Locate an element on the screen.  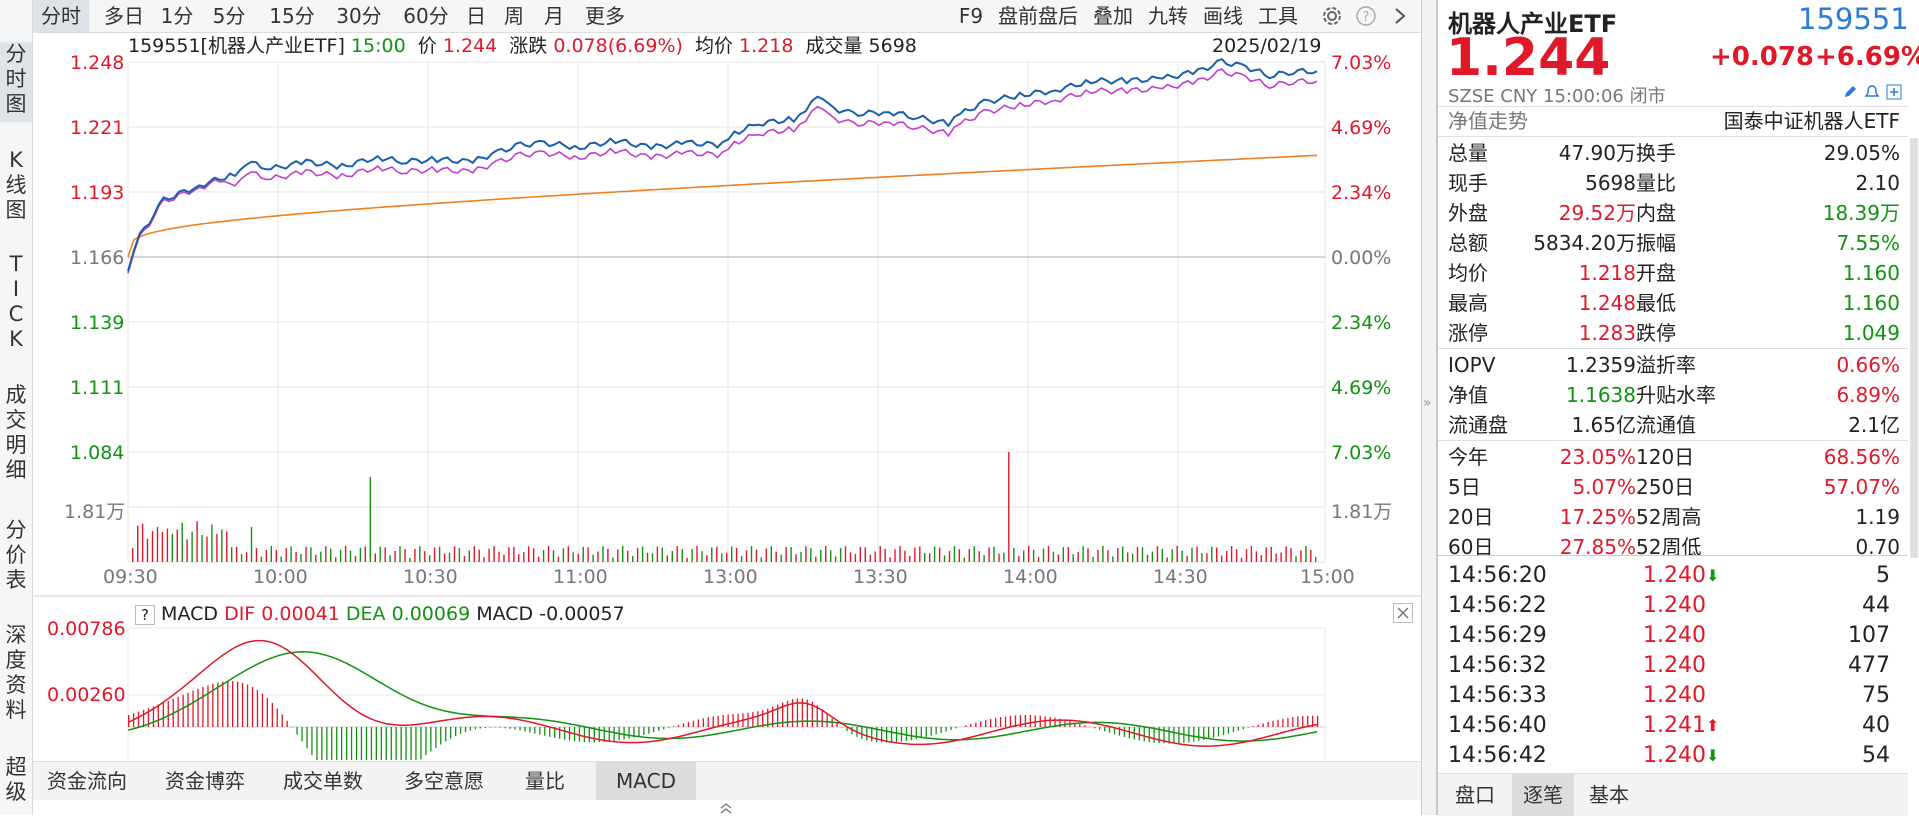
close-icon is located at coordinates (1403, 613).